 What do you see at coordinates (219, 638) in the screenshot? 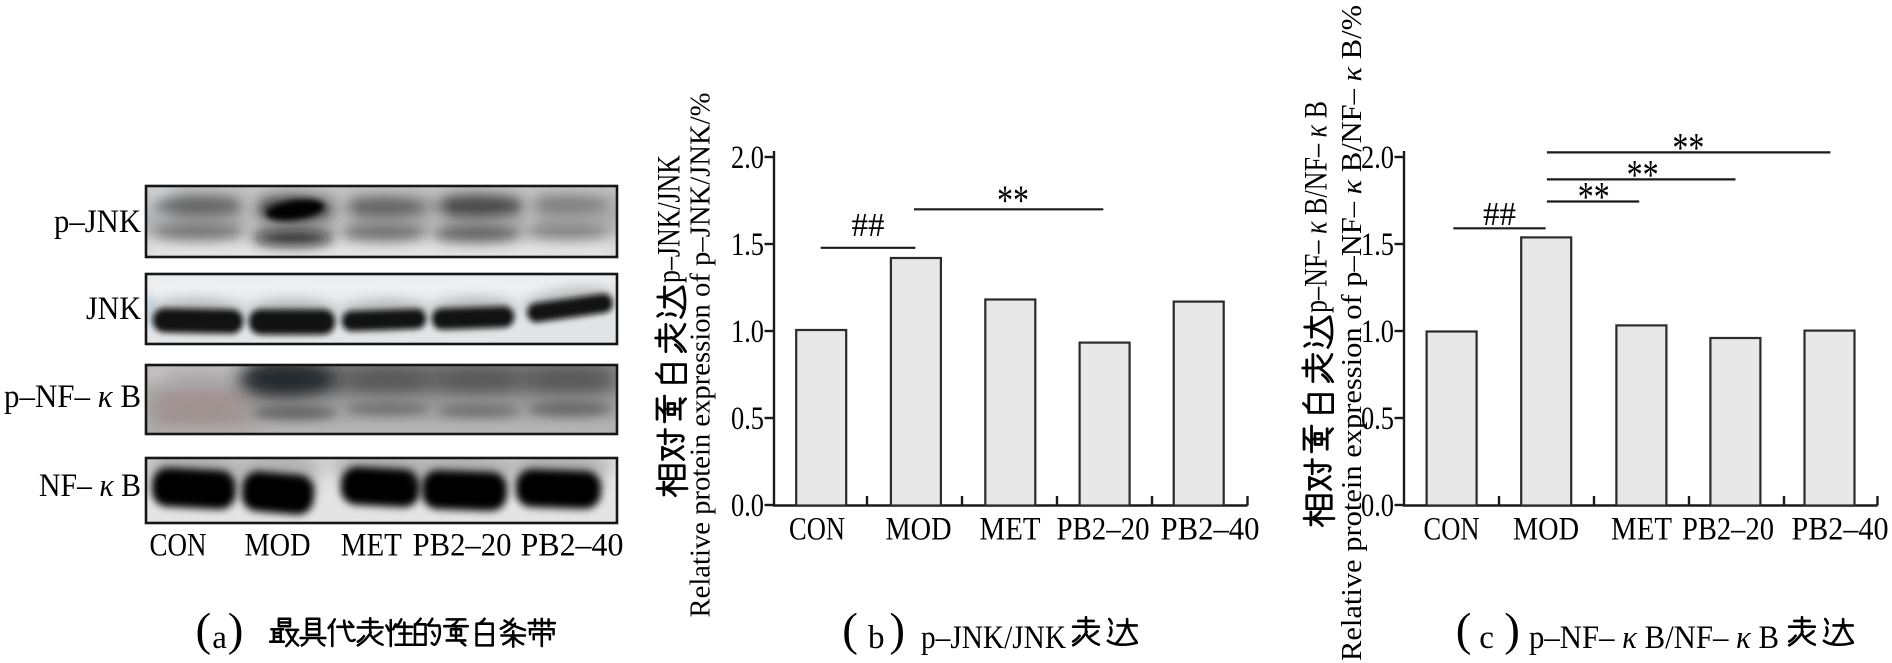
I see `svg-text: a` at bounding box center [219, 638].